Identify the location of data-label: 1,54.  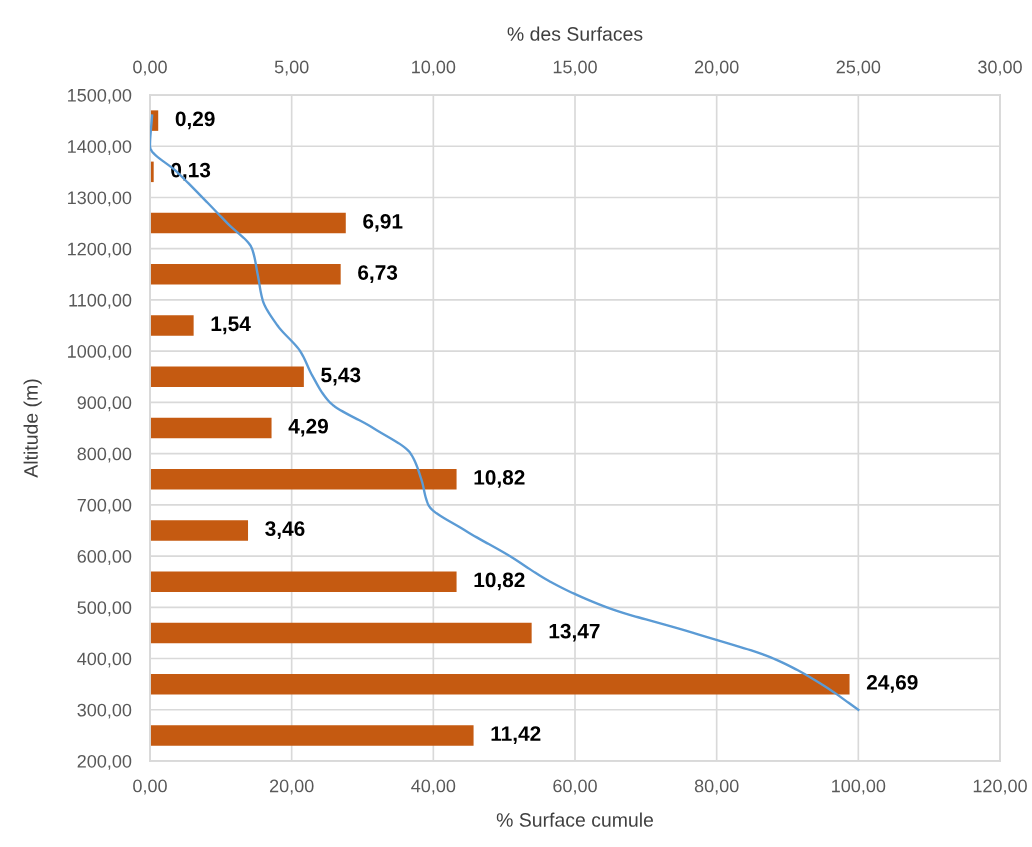
(231, 325).